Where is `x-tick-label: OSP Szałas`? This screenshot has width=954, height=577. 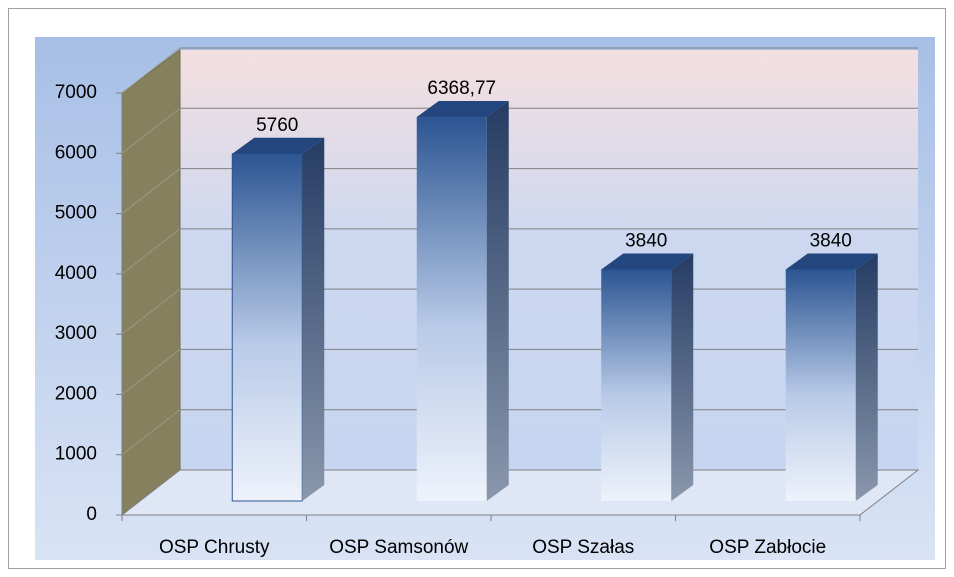 x-tick-label: OSP Szałas is located at coordinates (583, 547).